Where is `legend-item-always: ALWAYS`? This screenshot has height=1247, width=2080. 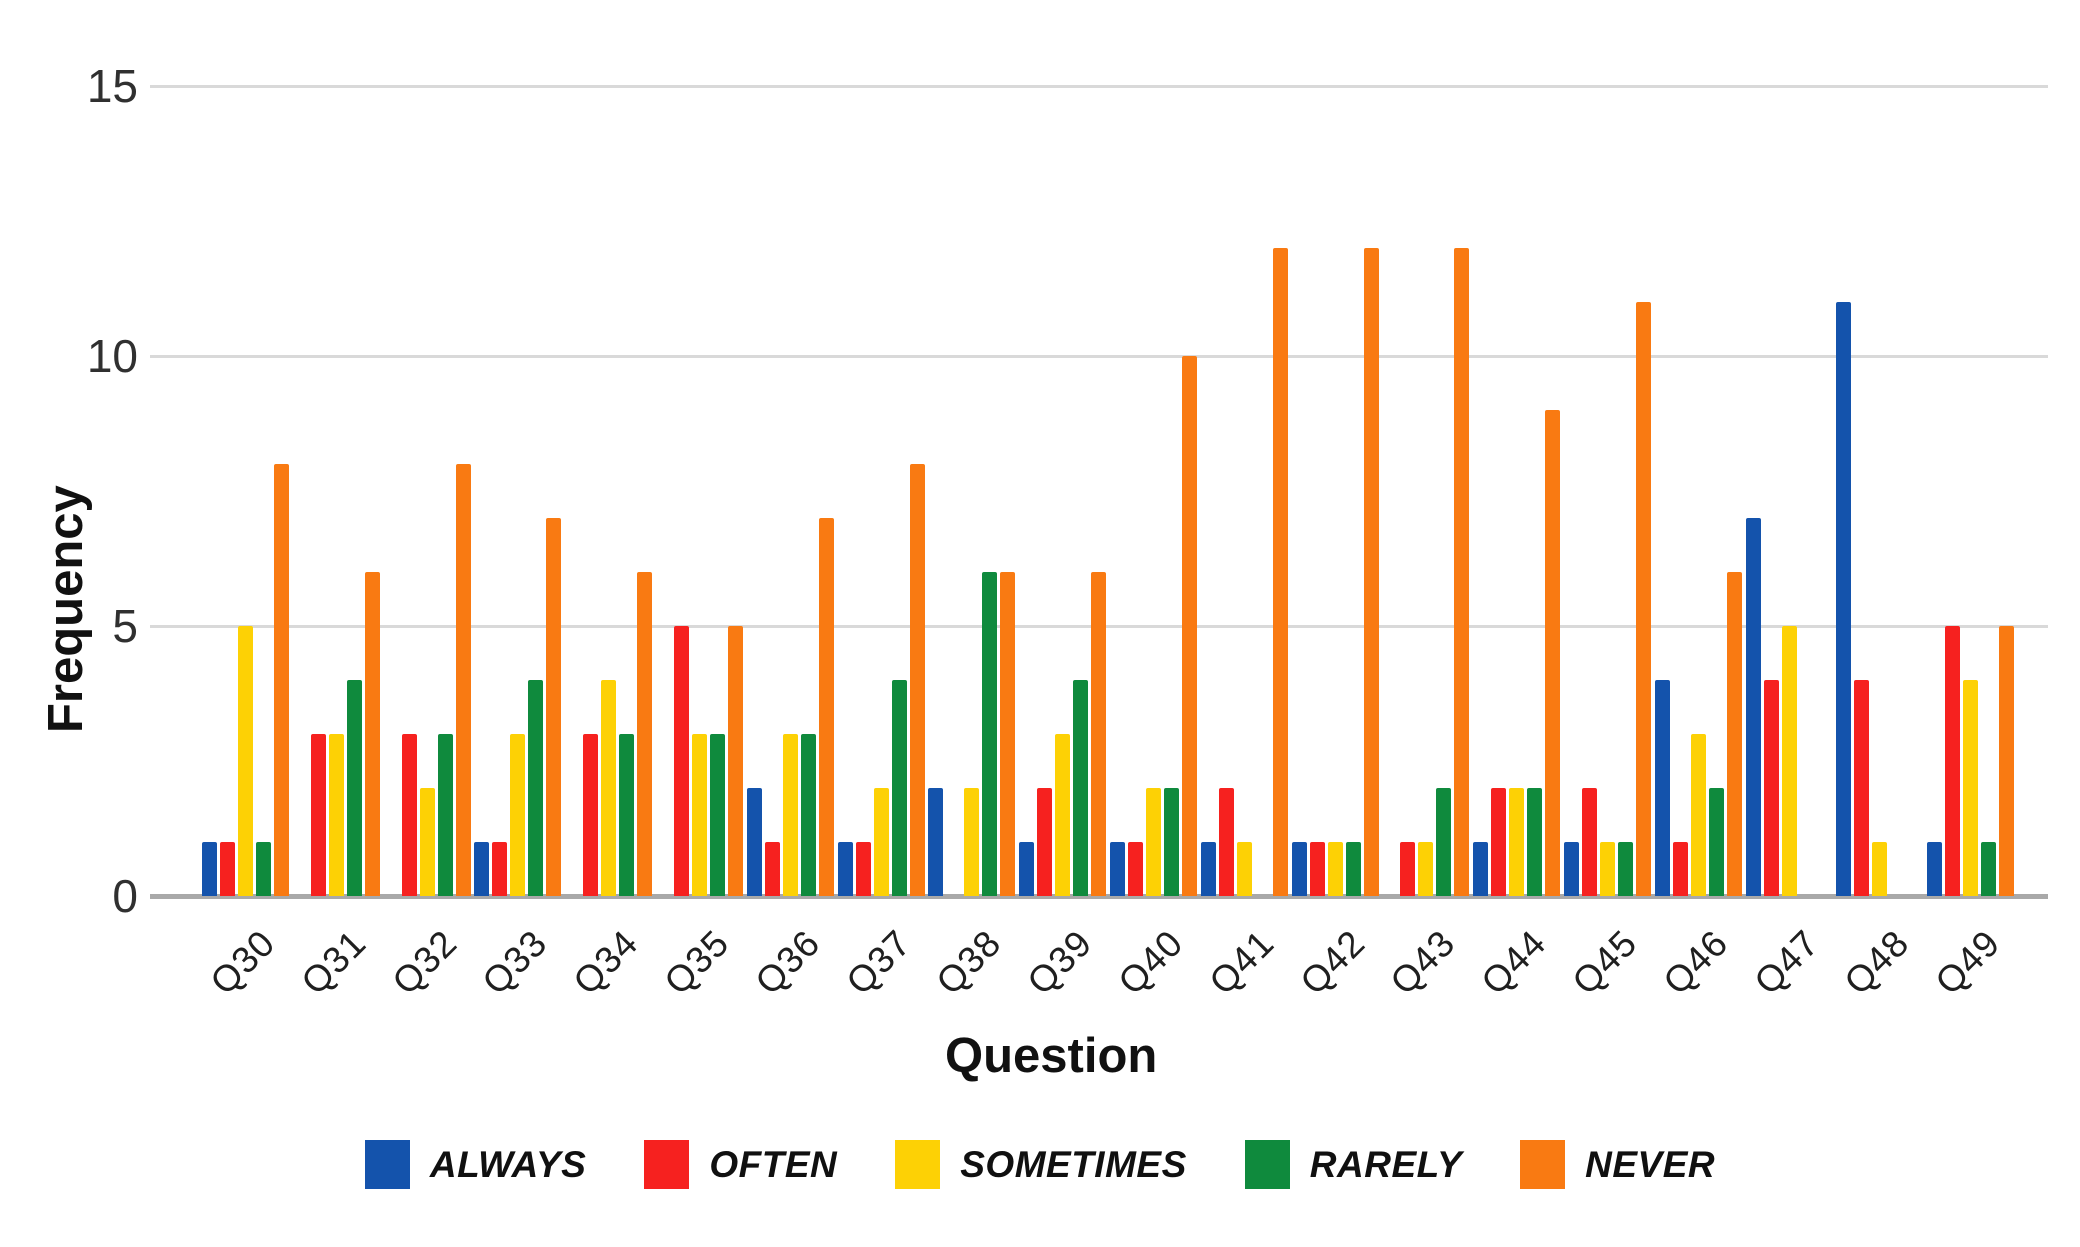
legend-item-always: ALWAYS is located at coordinates (475, 1164).